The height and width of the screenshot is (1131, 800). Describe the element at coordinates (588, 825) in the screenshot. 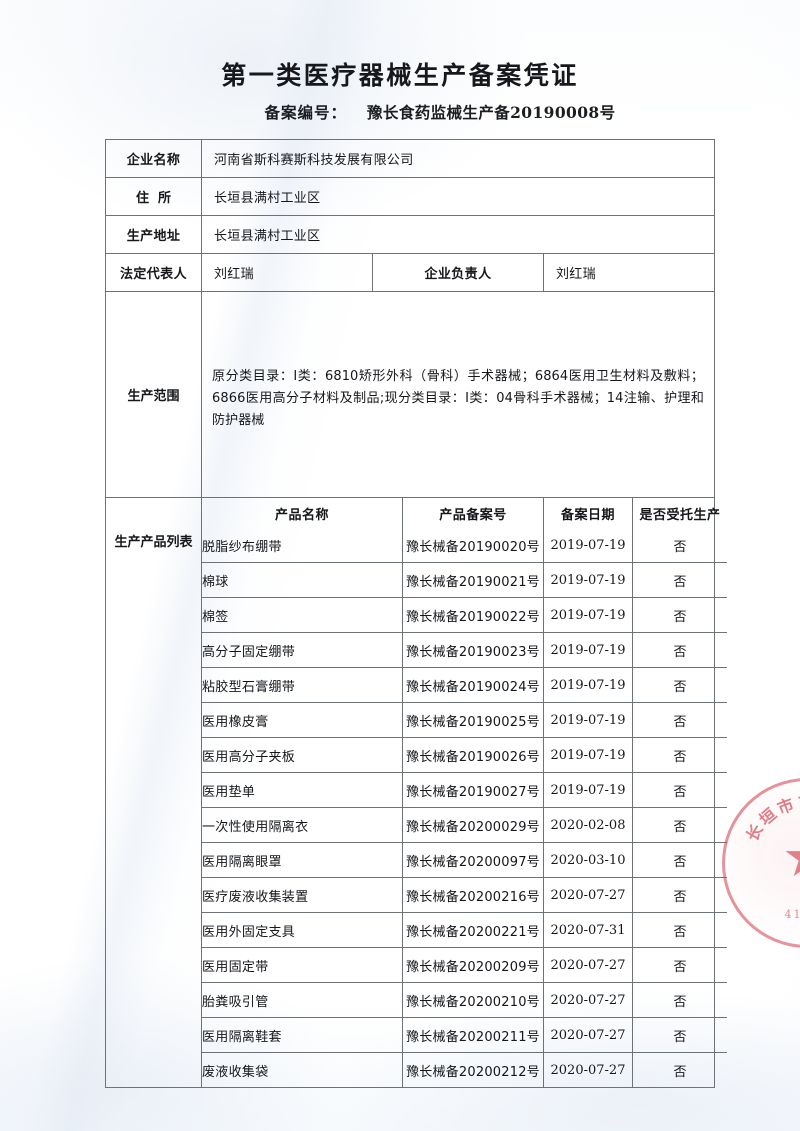

I see `product-record-date: 2020-02-08` at that location.